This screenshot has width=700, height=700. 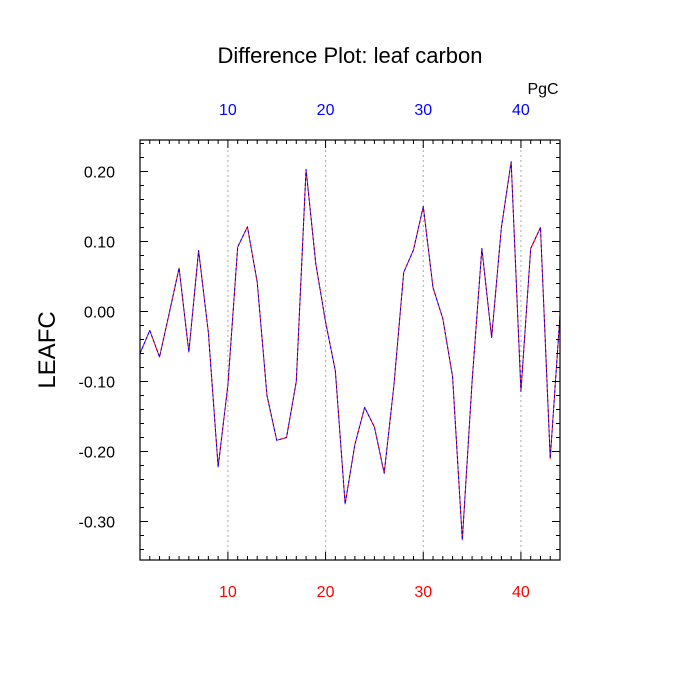 What do you see at coordinates (228, 110) in the screenshot?
I see `x-tick-label-top: 10` at bounding box center [228, 110].